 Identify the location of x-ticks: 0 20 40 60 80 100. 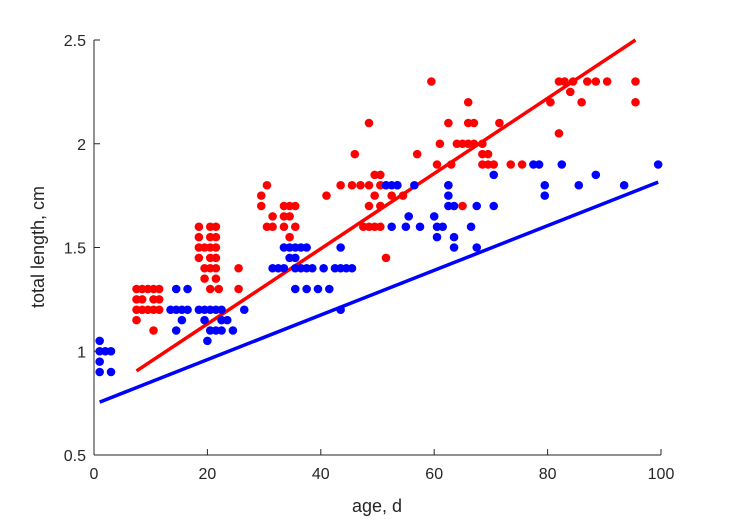
(382, 466).